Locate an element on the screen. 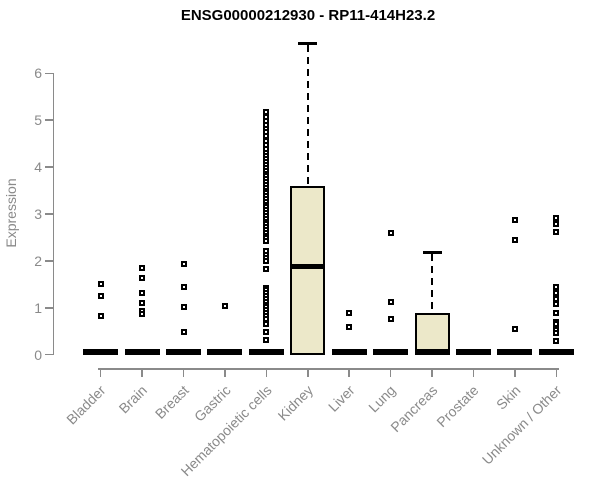 The width and height of the screenshot is (600, 500). x-tick-label: Prostate is located at coordinates (457, 406).